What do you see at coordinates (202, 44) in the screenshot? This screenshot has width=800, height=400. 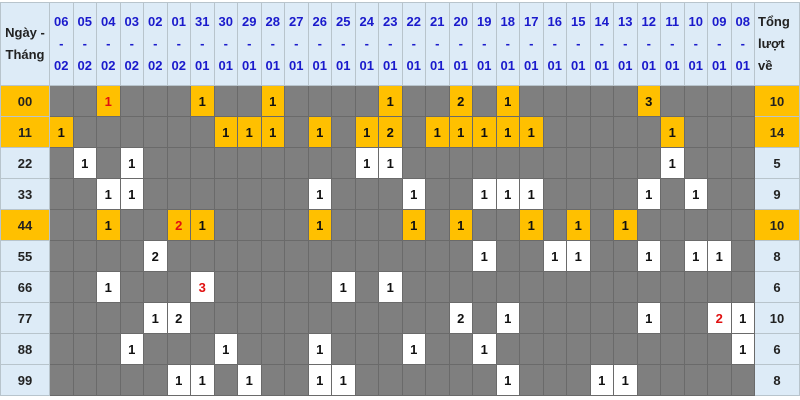 I see `date-column-header: 31 - 01` at bounding box center [202, 44].